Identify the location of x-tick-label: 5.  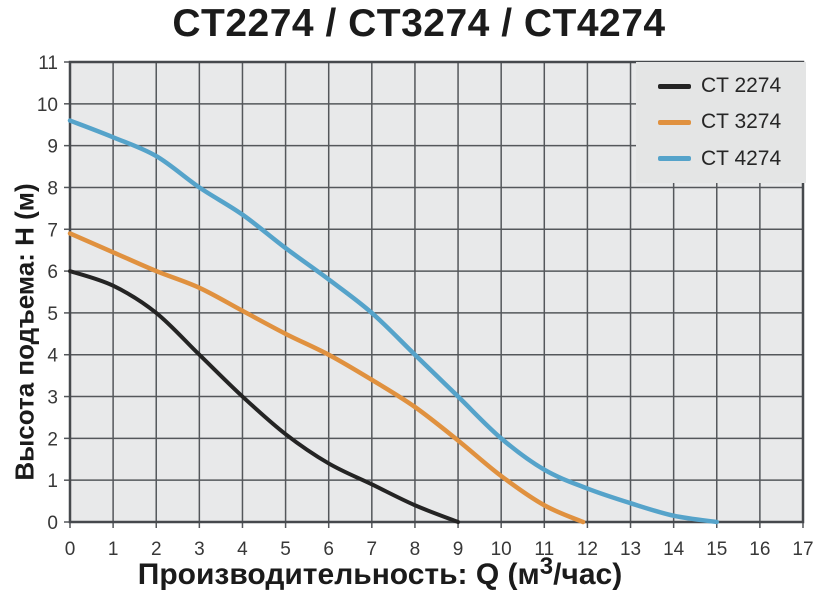
(285, 549).